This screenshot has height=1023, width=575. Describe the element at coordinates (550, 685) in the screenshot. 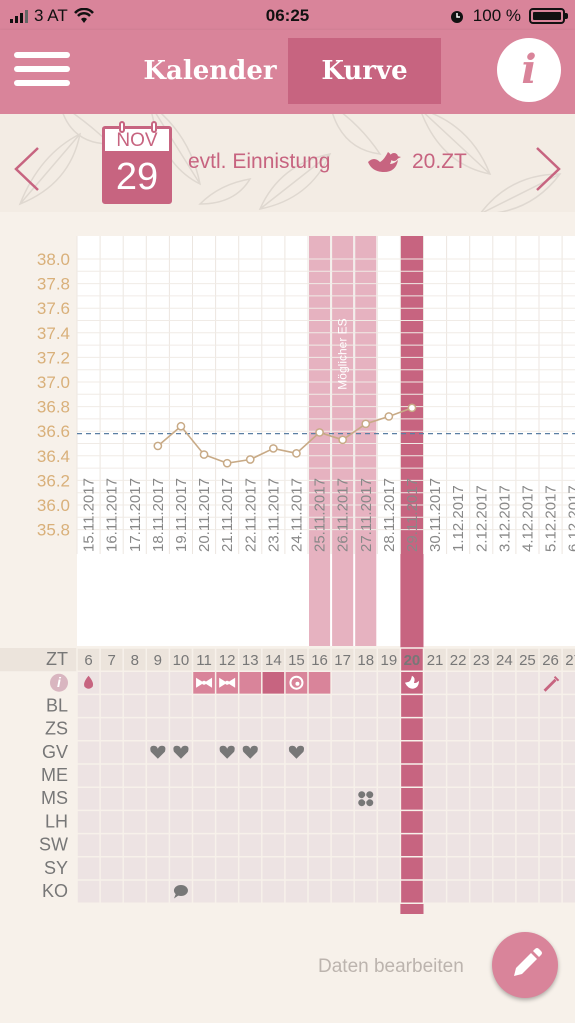

I see `syringe-icon` at that location.